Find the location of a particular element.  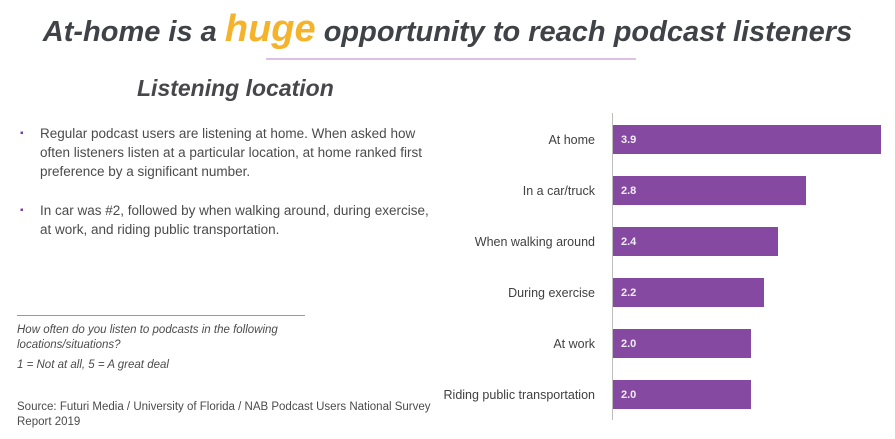

chart-bar-track: 2.2 is located at coordinates (754, 292).